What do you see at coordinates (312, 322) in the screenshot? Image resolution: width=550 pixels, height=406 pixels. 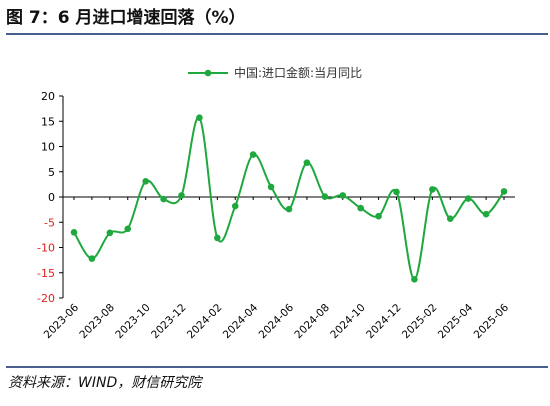 I see `x-tick-label: 2024-08` at bounding box center [312, 322].